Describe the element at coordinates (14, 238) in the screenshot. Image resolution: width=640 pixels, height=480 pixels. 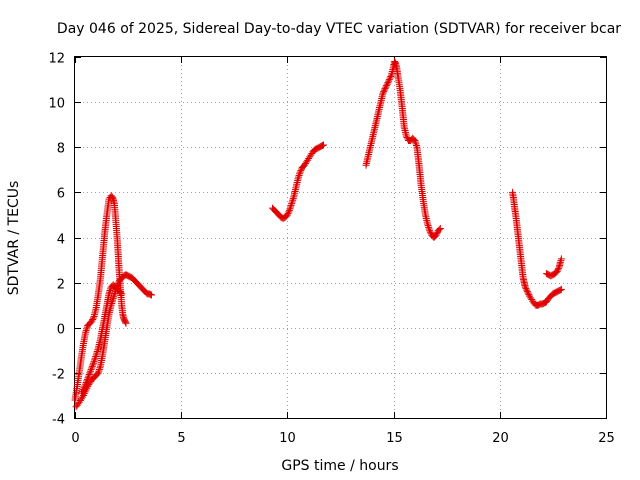
I see `y-axis-label: SDTVAR / TECUs` at that location.